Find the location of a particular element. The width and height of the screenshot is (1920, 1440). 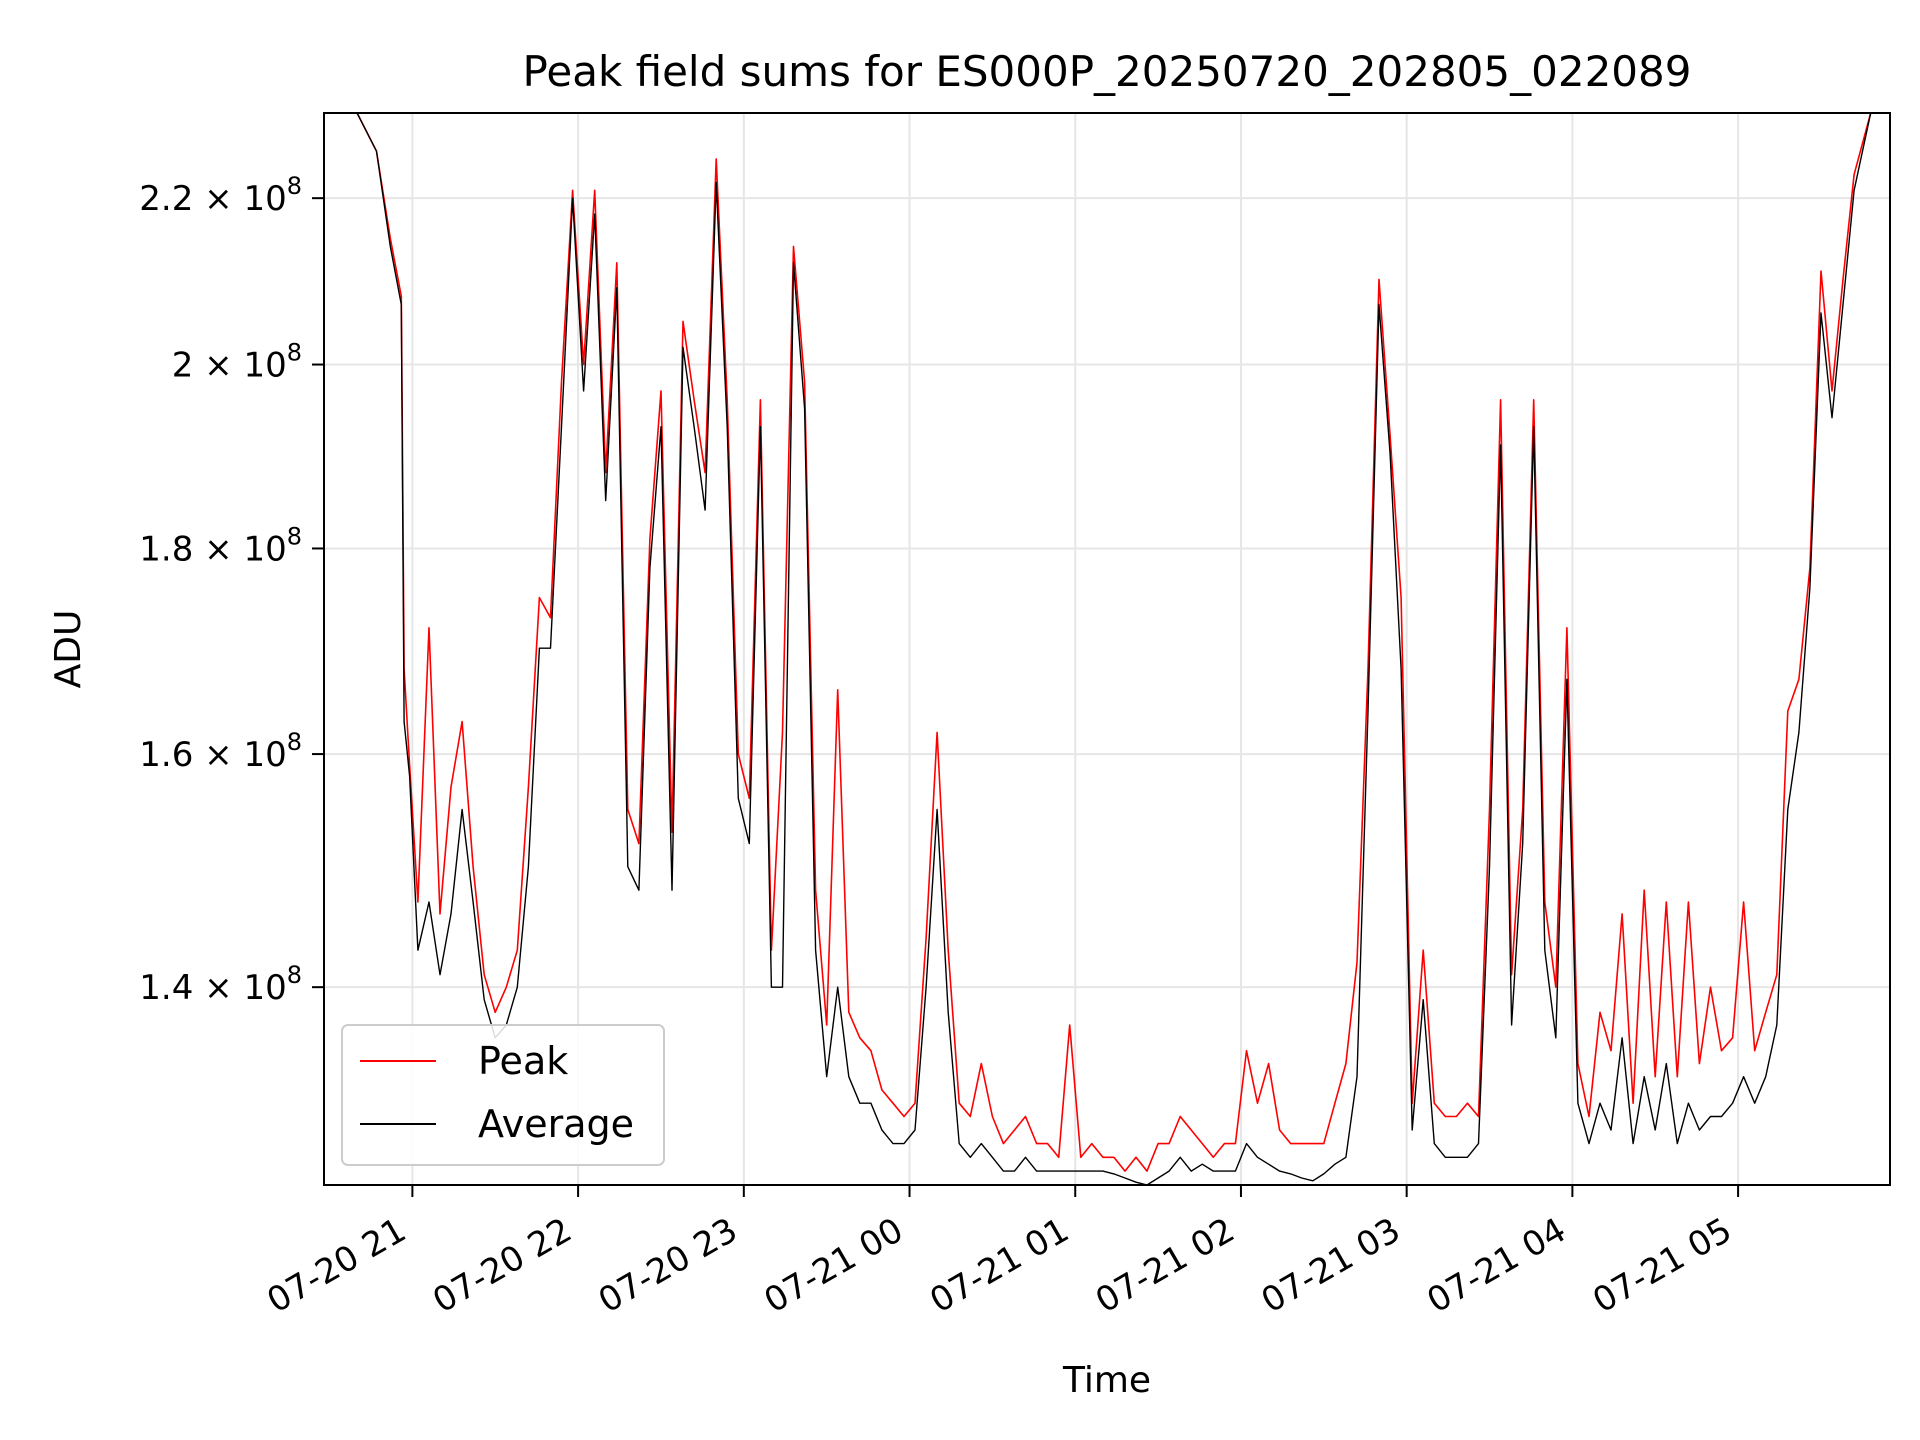

y-tick-label: 1.4 × 108 is located at coordinates (220, 984).